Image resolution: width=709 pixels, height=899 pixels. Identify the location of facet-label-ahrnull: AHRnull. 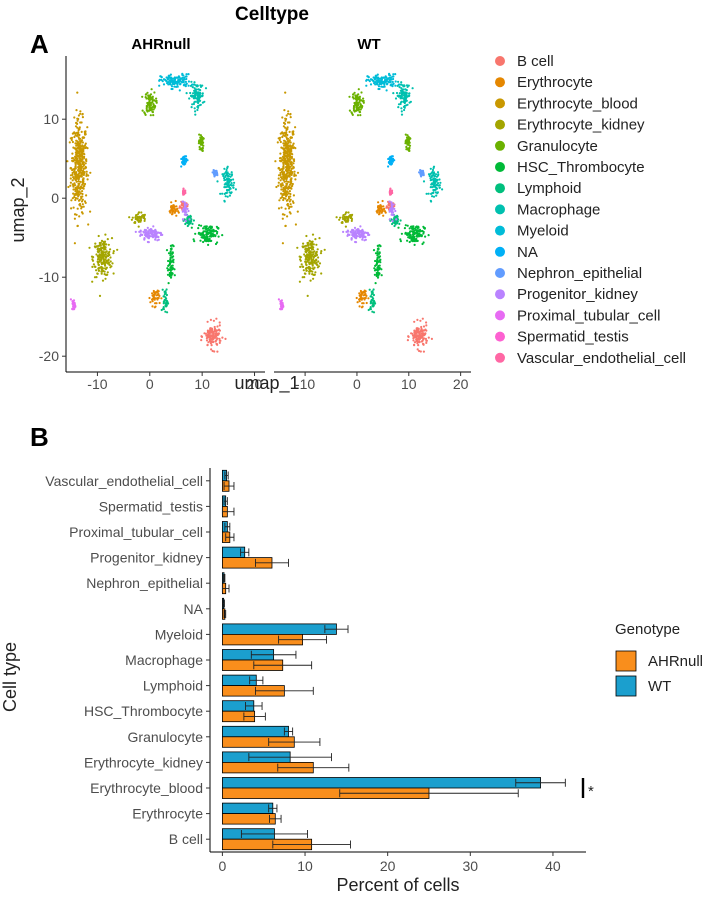
(160, 44).